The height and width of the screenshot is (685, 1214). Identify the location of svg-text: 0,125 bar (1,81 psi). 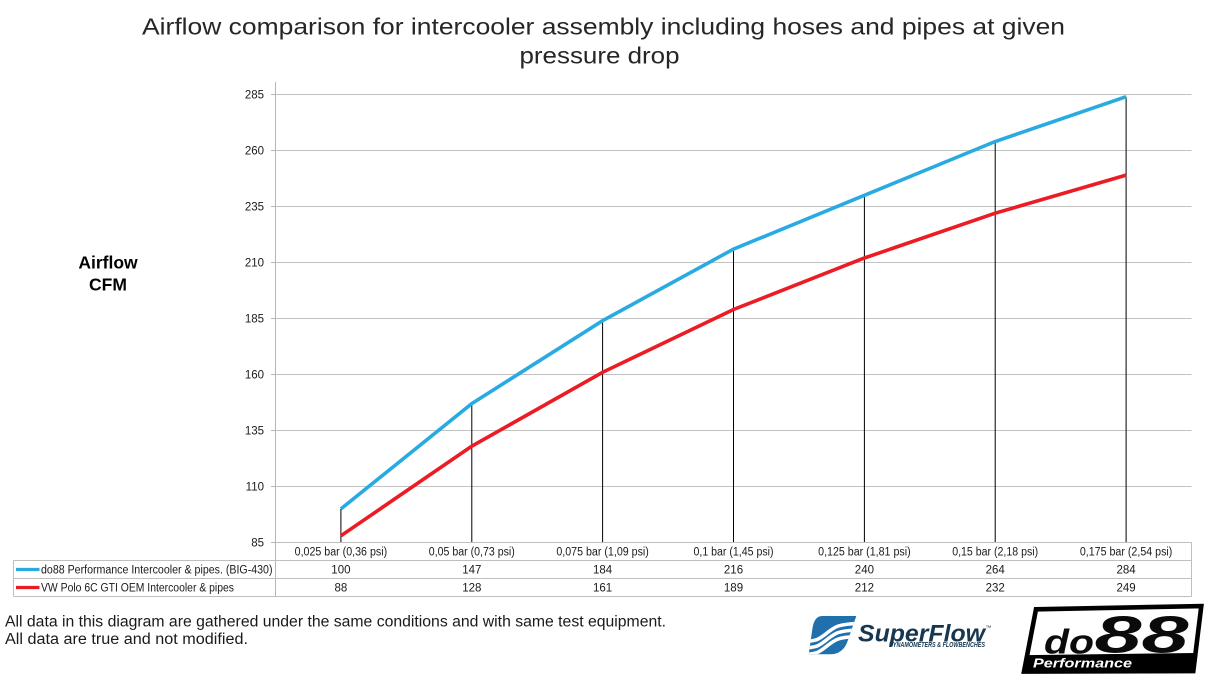
(864, 553).